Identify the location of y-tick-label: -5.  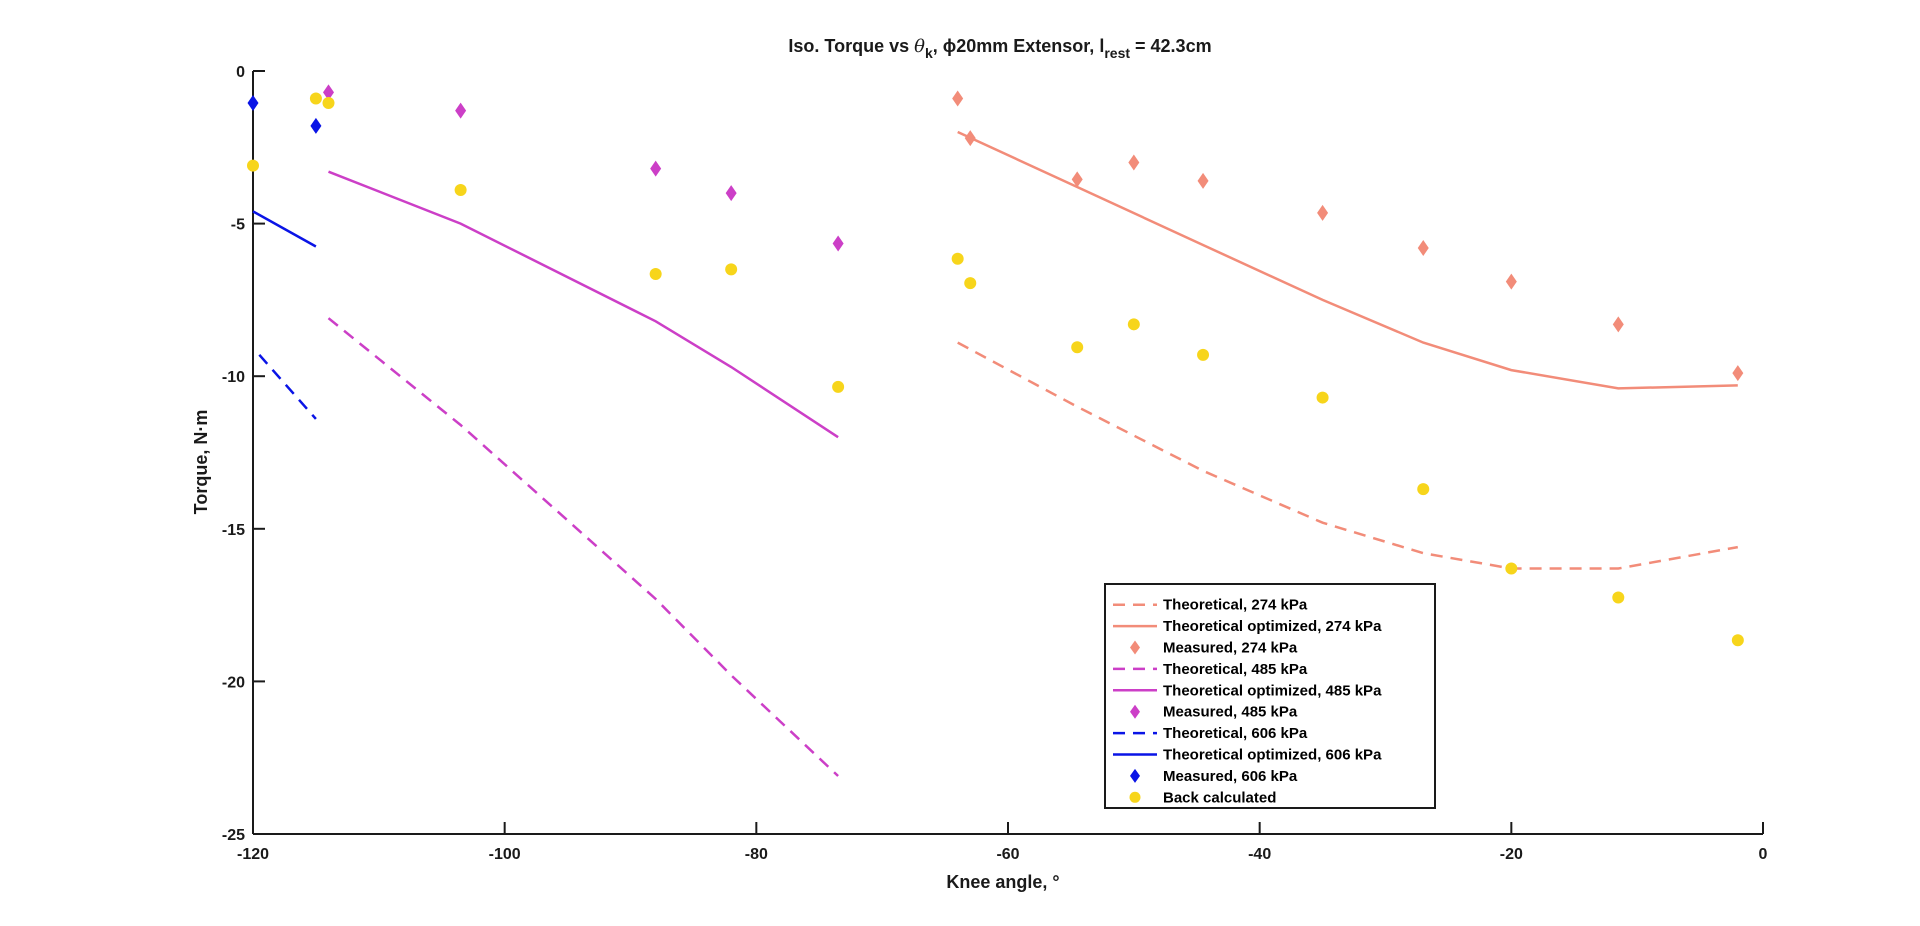
(238, 225).